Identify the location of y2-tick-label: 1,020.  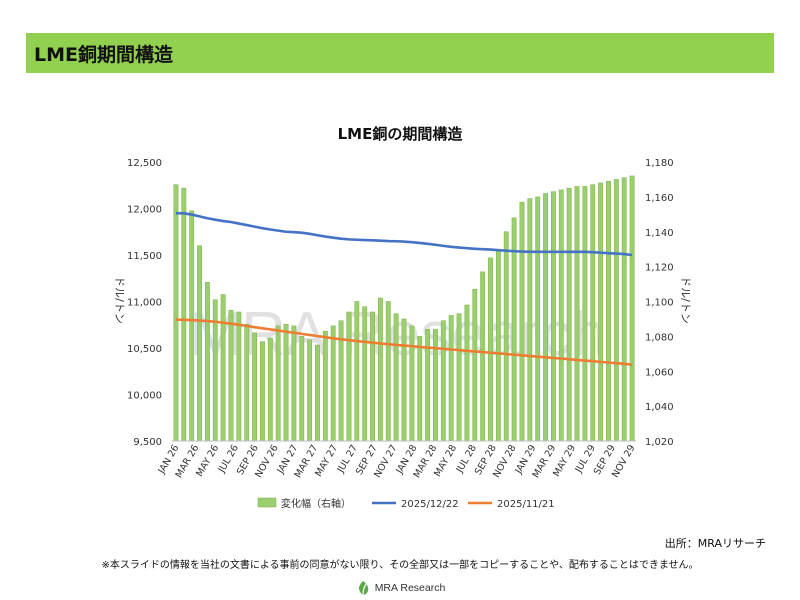
(659, 442).